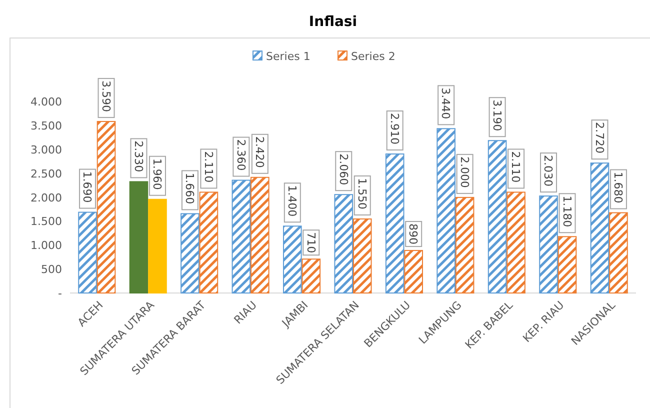  What do you see at coordinates (46, 221) in the screenshot?
I see `y-tick-label: 1.500` at bounding box center [46, 221].